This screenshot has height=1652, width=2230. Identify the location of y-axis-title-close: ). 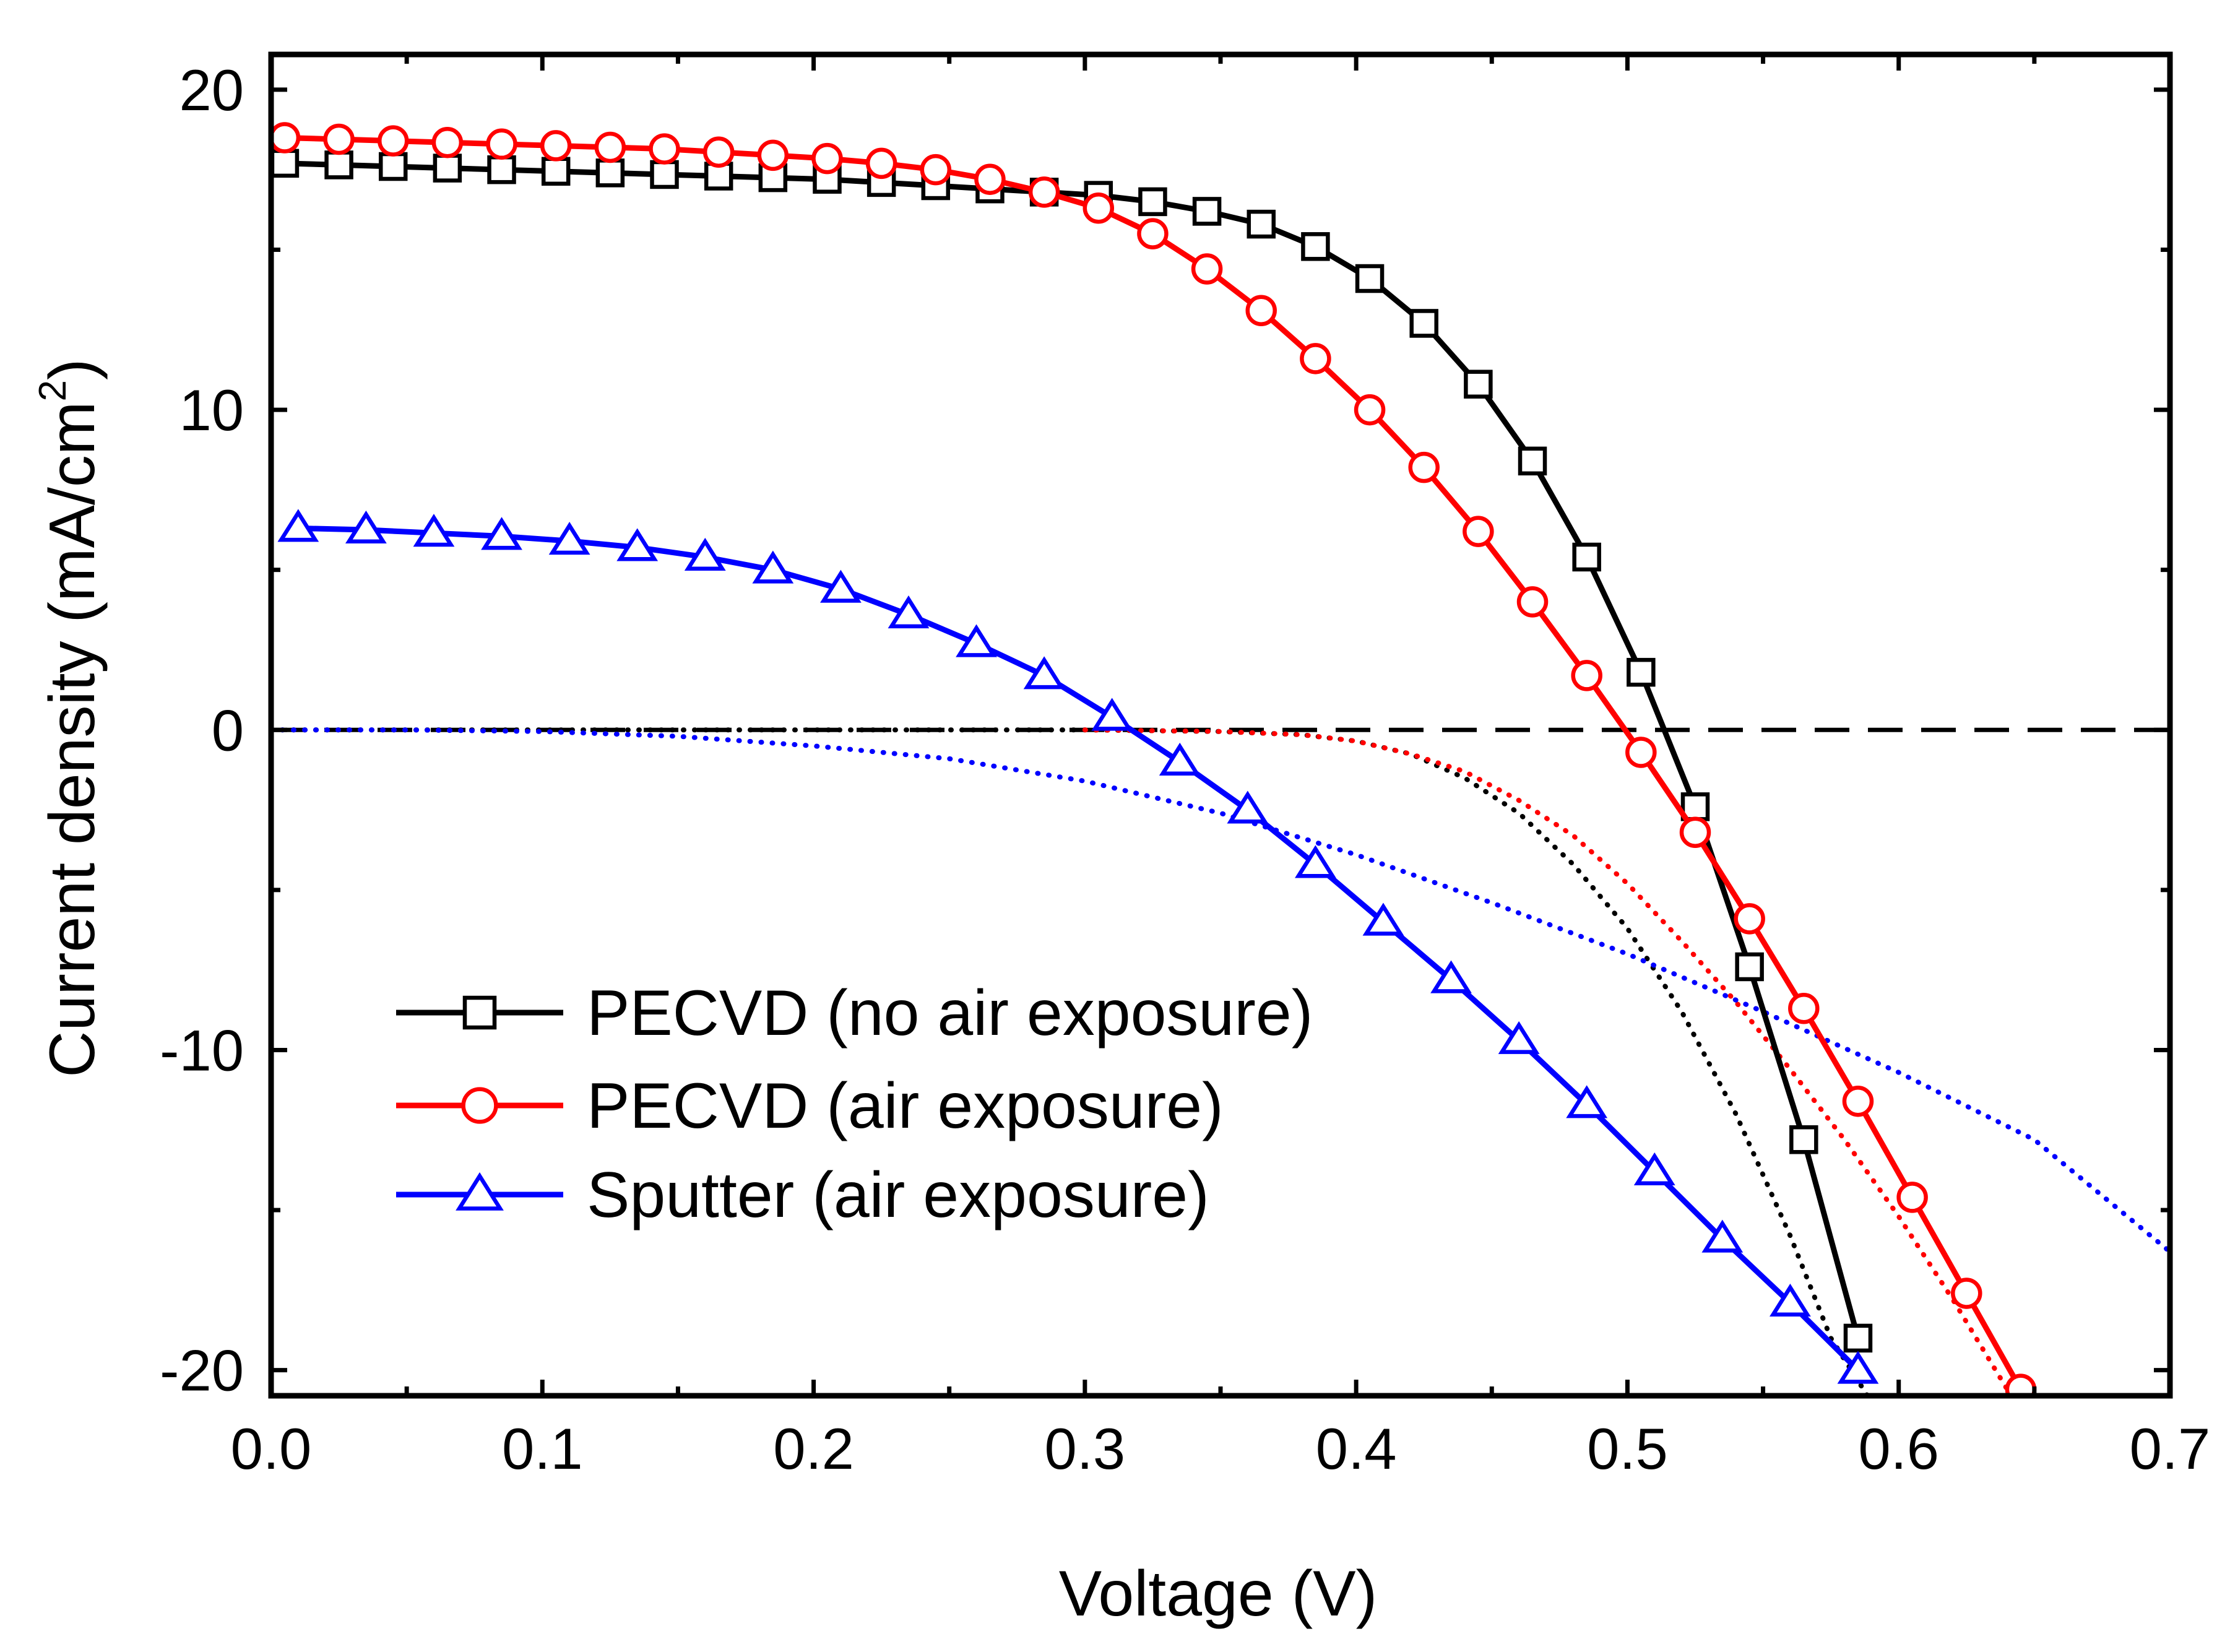
(72, 369).